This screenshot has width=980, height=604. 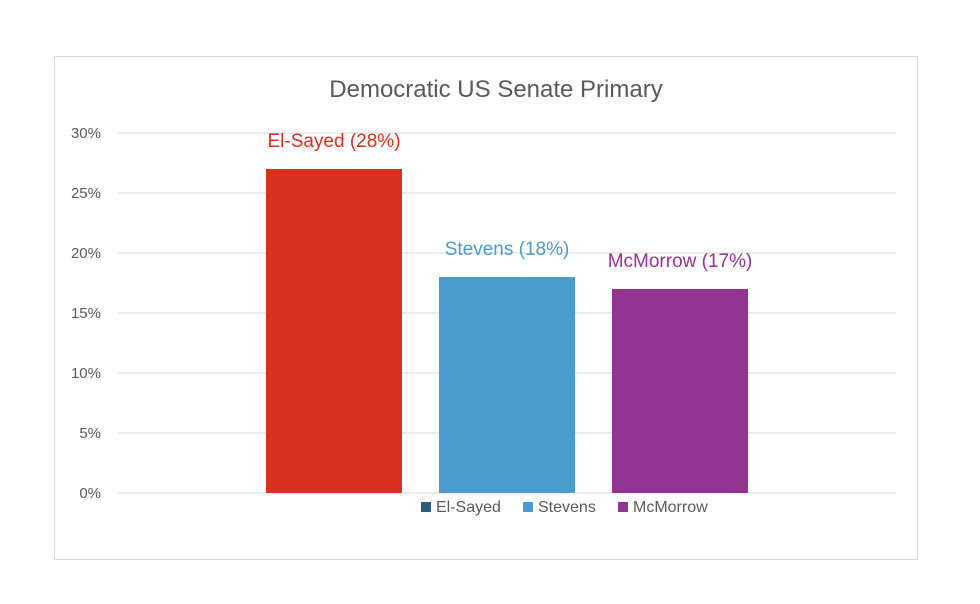 What do you see at coordinates (333, 141) in the screenshot?
I see `data-label: El-Sayed (28%)` at bounding box center [333, 141].